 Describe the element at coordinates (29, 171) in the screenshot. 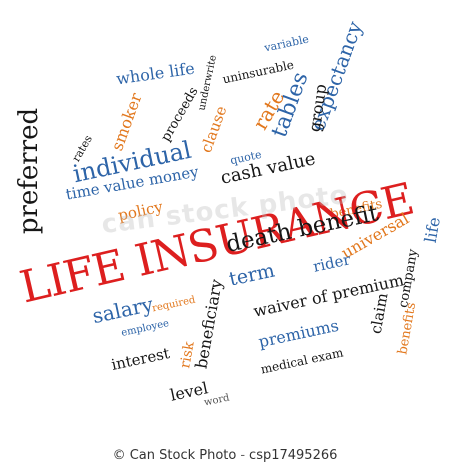

I see `word-preferred: preferred` at that location.